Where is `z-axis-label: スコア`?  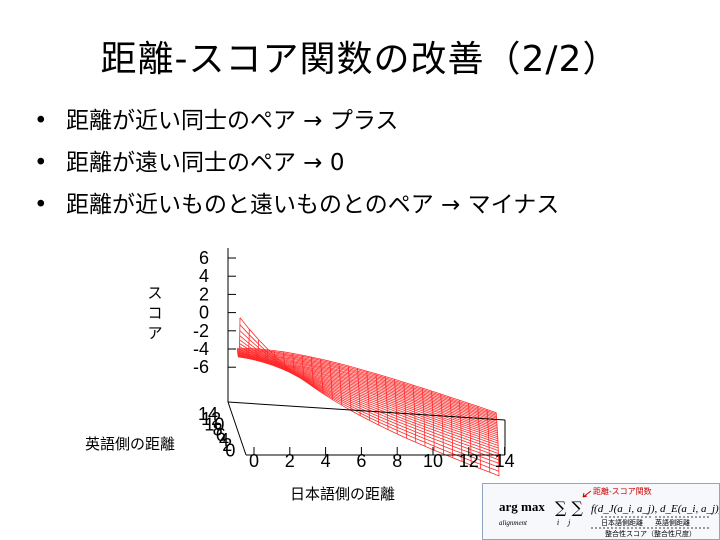
z-axis-label: スコア is located at coordinates (155, 313).